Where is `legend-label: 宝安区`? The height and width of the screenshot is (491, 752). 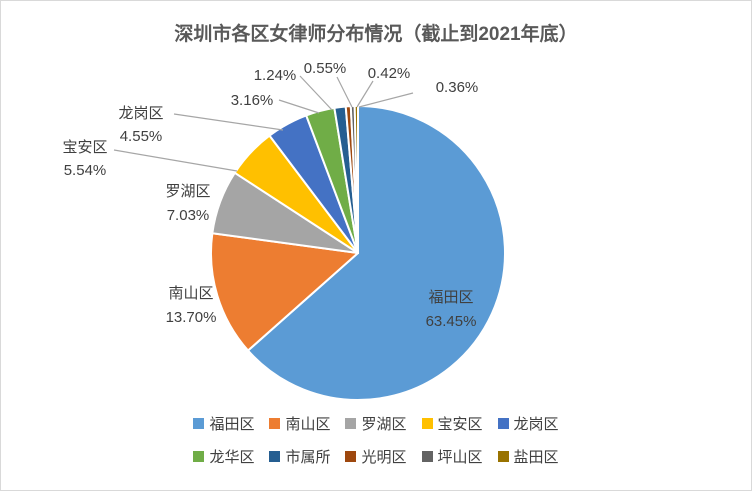 legend-label: 宝安区 is located at coordinates (460, 424).